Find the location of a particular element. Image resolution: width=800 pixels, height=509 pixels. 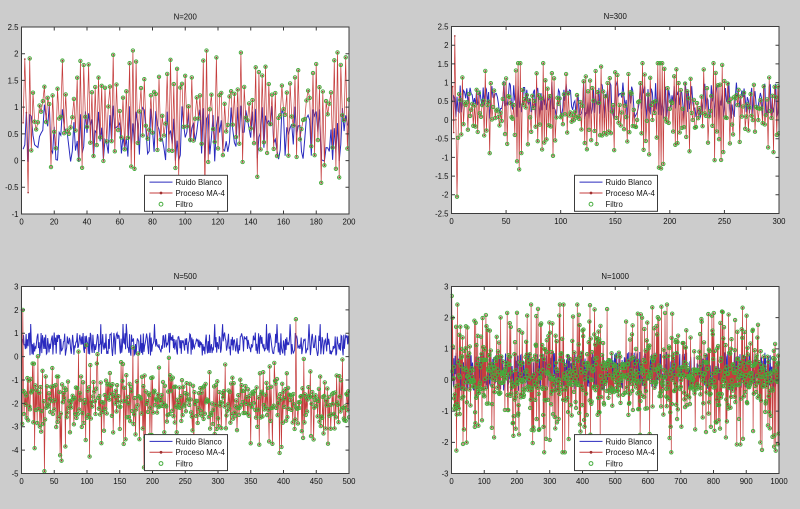

svg-text: -5 is located at coordinates (16, 473).